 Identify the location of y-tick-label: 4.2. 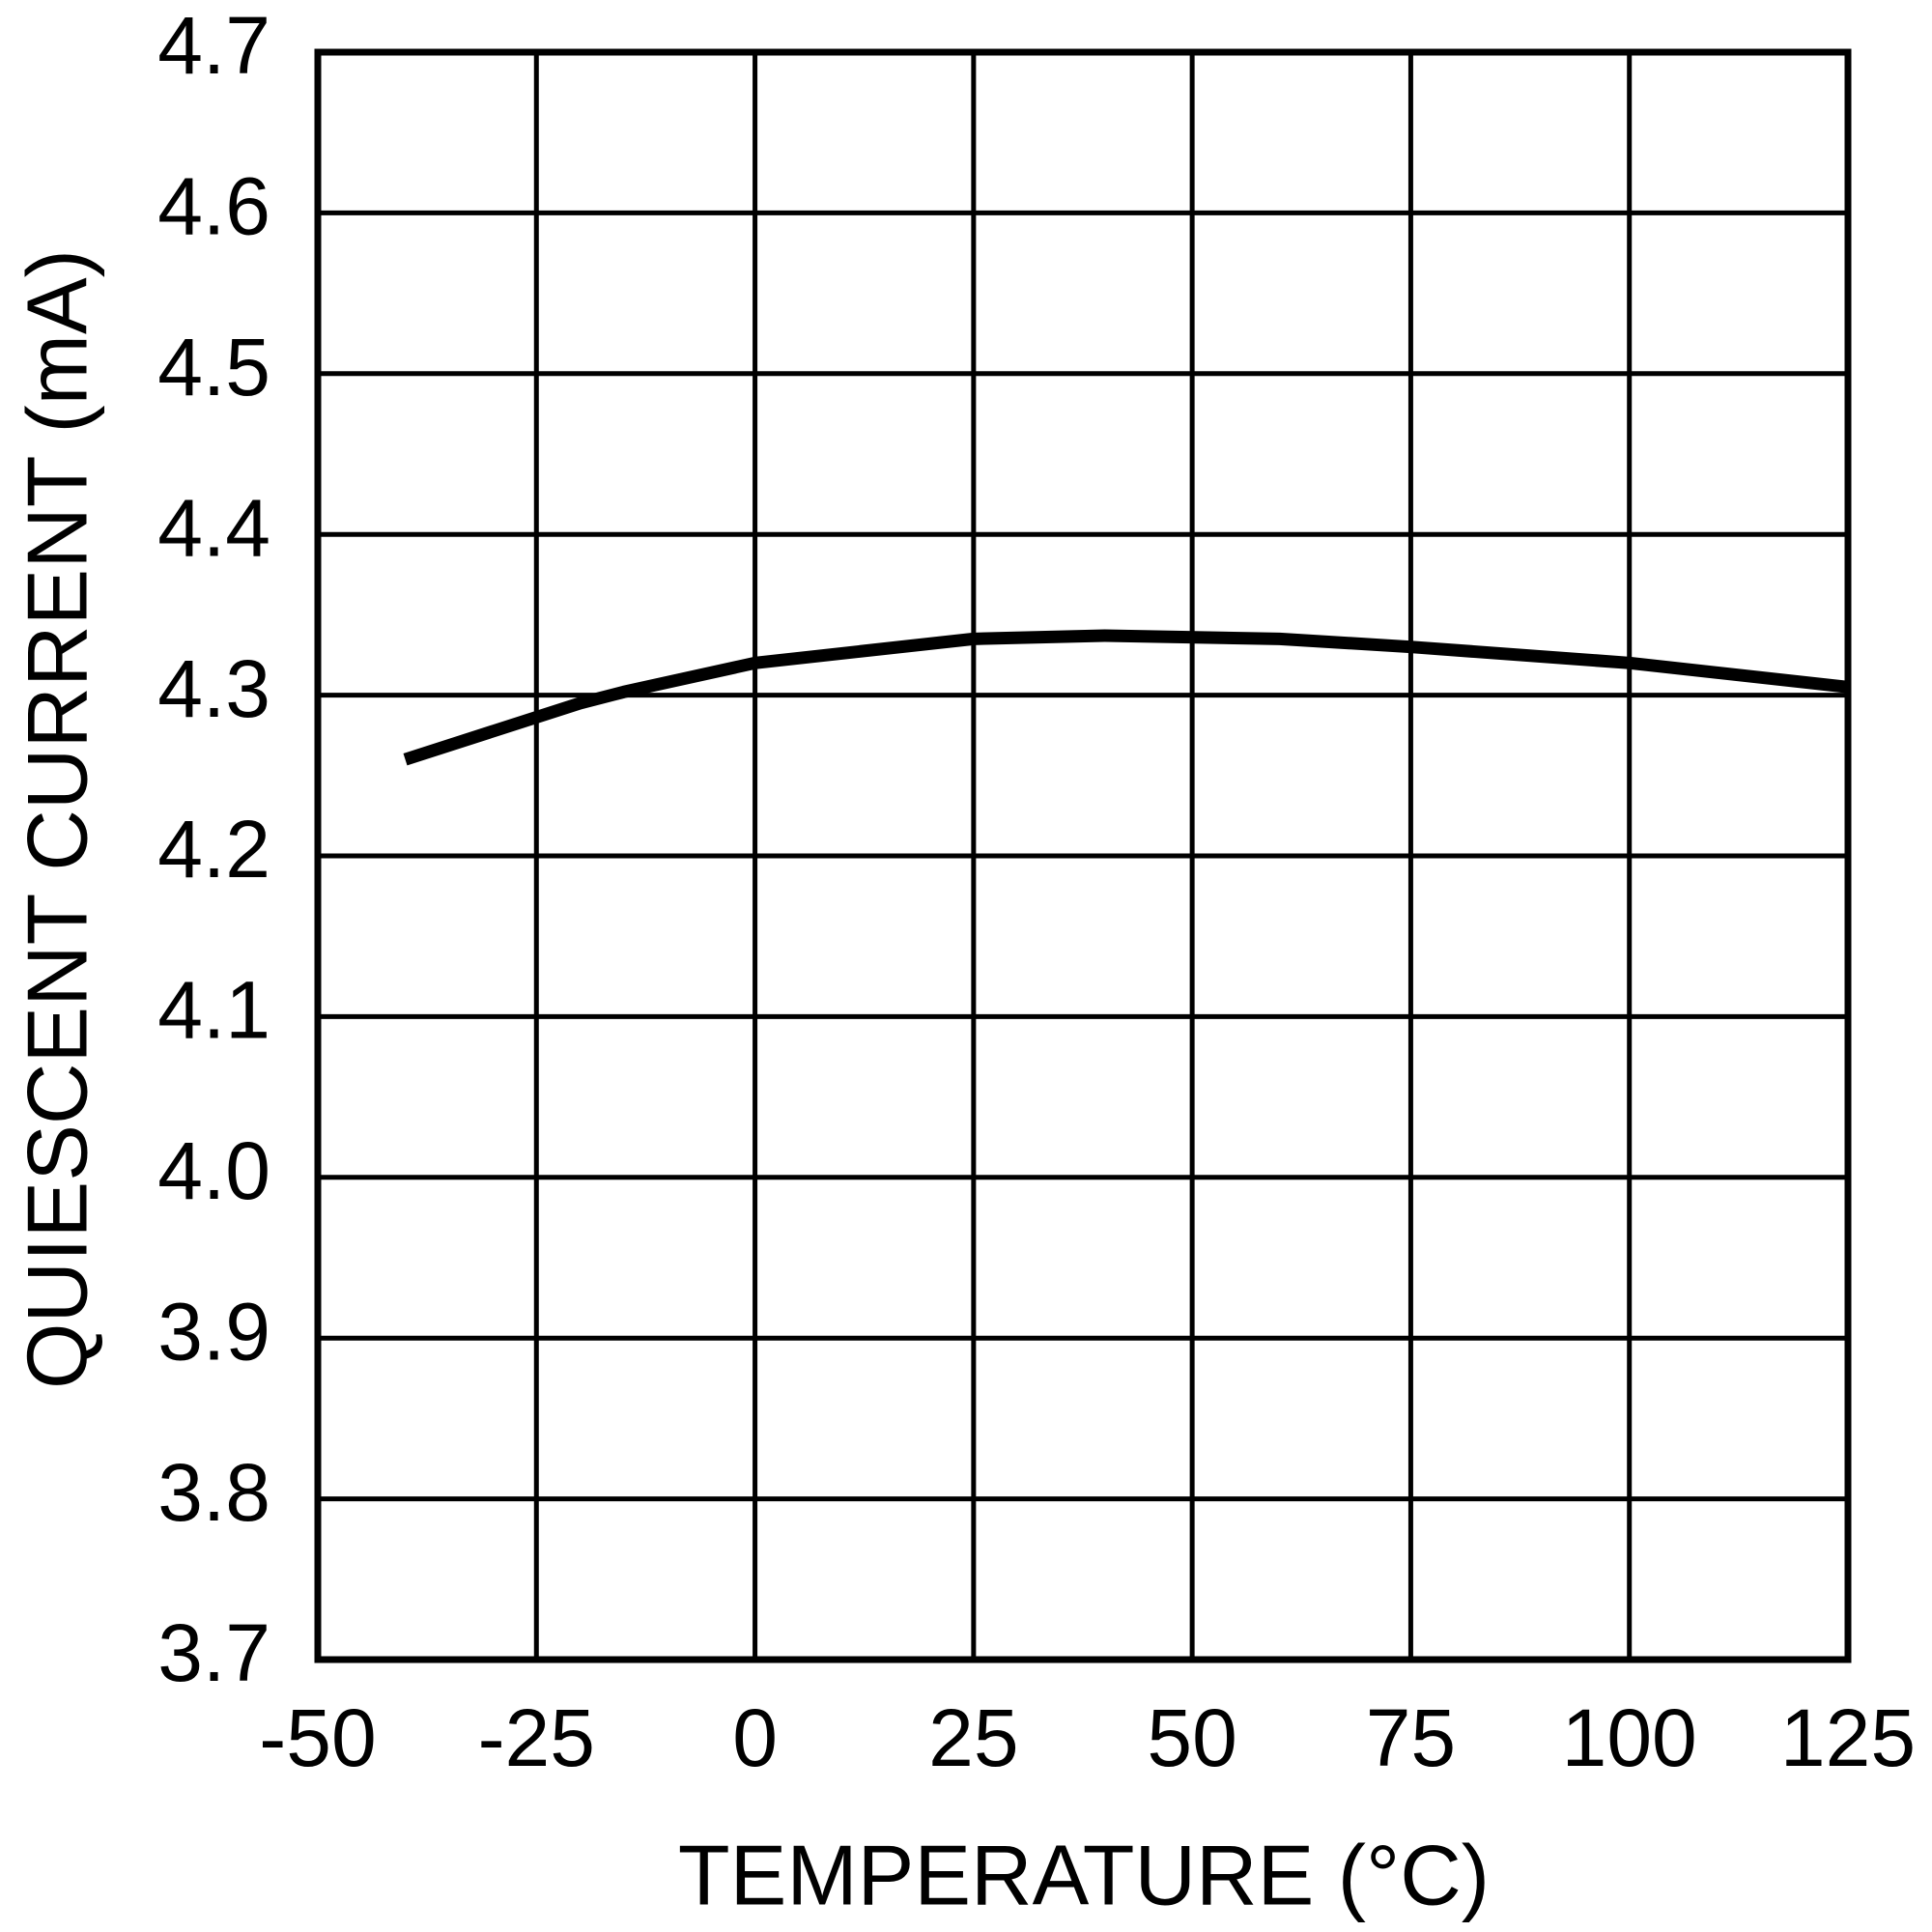
(213, 849).